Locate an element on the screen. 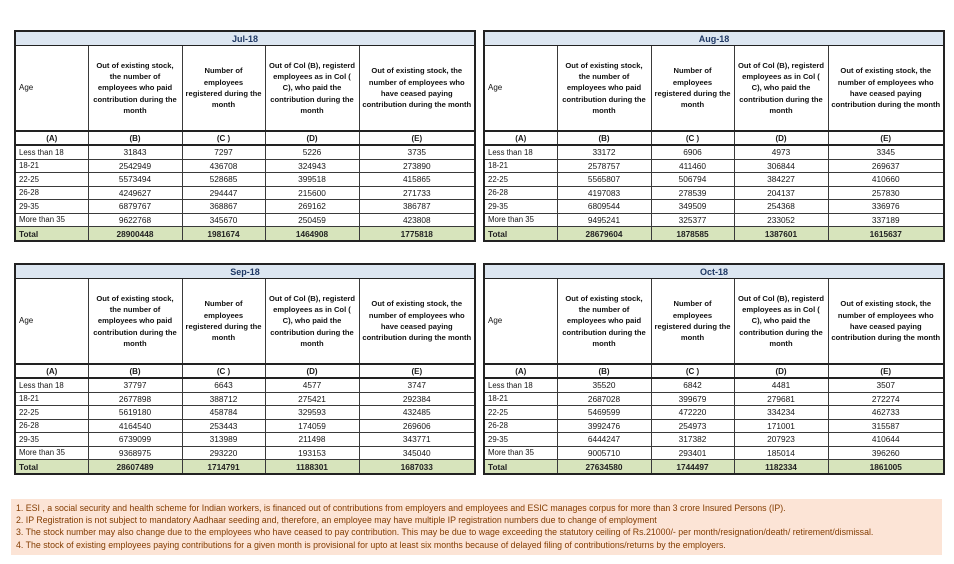 The image size is (954, 564). total-row: Total 28900448 1981674 1464908 1775818 is located at coordinates (245, 234).